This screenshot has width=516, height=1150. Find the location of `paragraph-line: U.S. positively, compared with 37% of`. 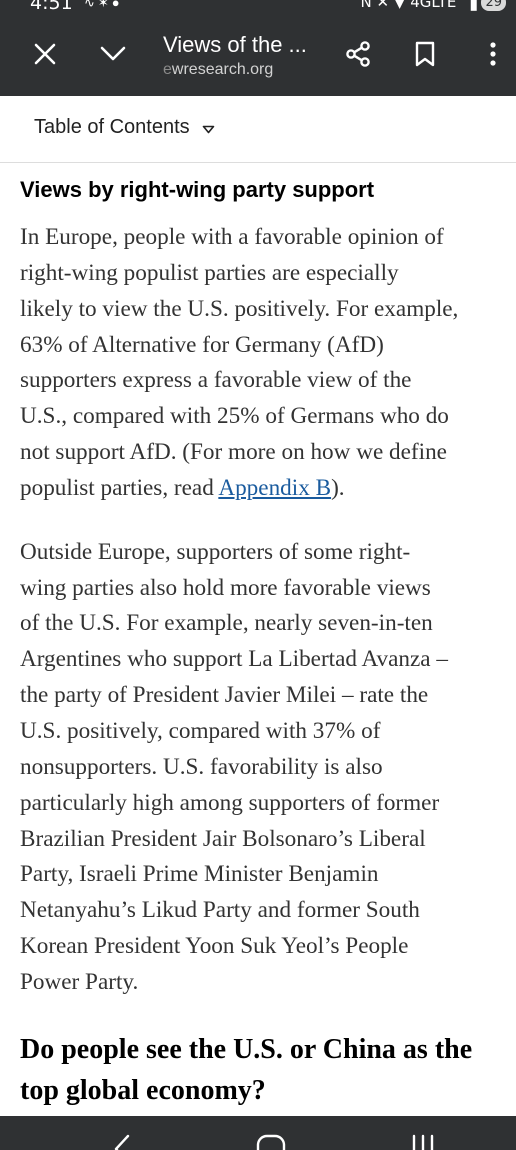

paragraph-line: U.S. positively, compared with 37% of is located at coordinates (200, 730).